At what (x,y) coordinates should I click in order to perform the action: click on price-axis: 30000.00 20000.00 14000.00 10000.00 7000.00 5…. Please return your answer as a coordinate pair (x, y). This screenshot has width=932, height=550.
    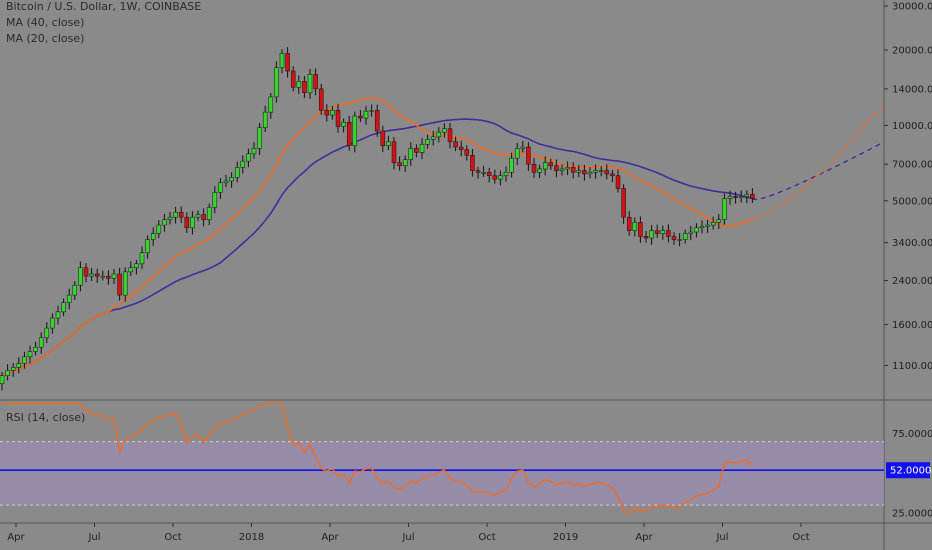
    Looking at the image, I should click on (908, 261).